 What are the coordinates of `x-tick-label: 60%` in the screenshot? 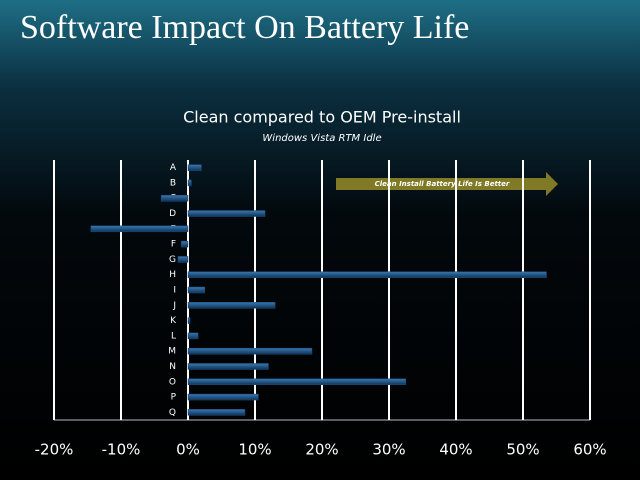 It's located at (589, 450).